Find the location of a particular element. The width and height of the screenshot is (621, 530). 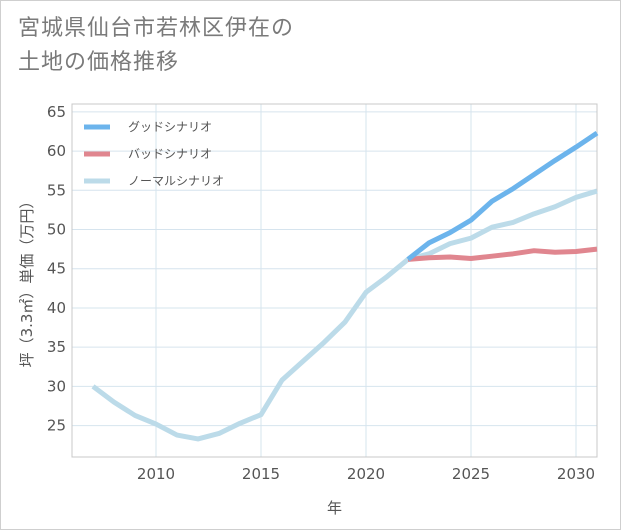

legend-label: ノーマルシナリオ is located at coordinates (176, 181).